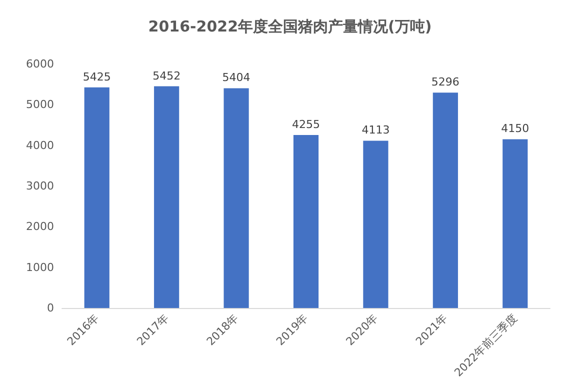  I want to click on y-tick-label: 2000, so click(40, 227).